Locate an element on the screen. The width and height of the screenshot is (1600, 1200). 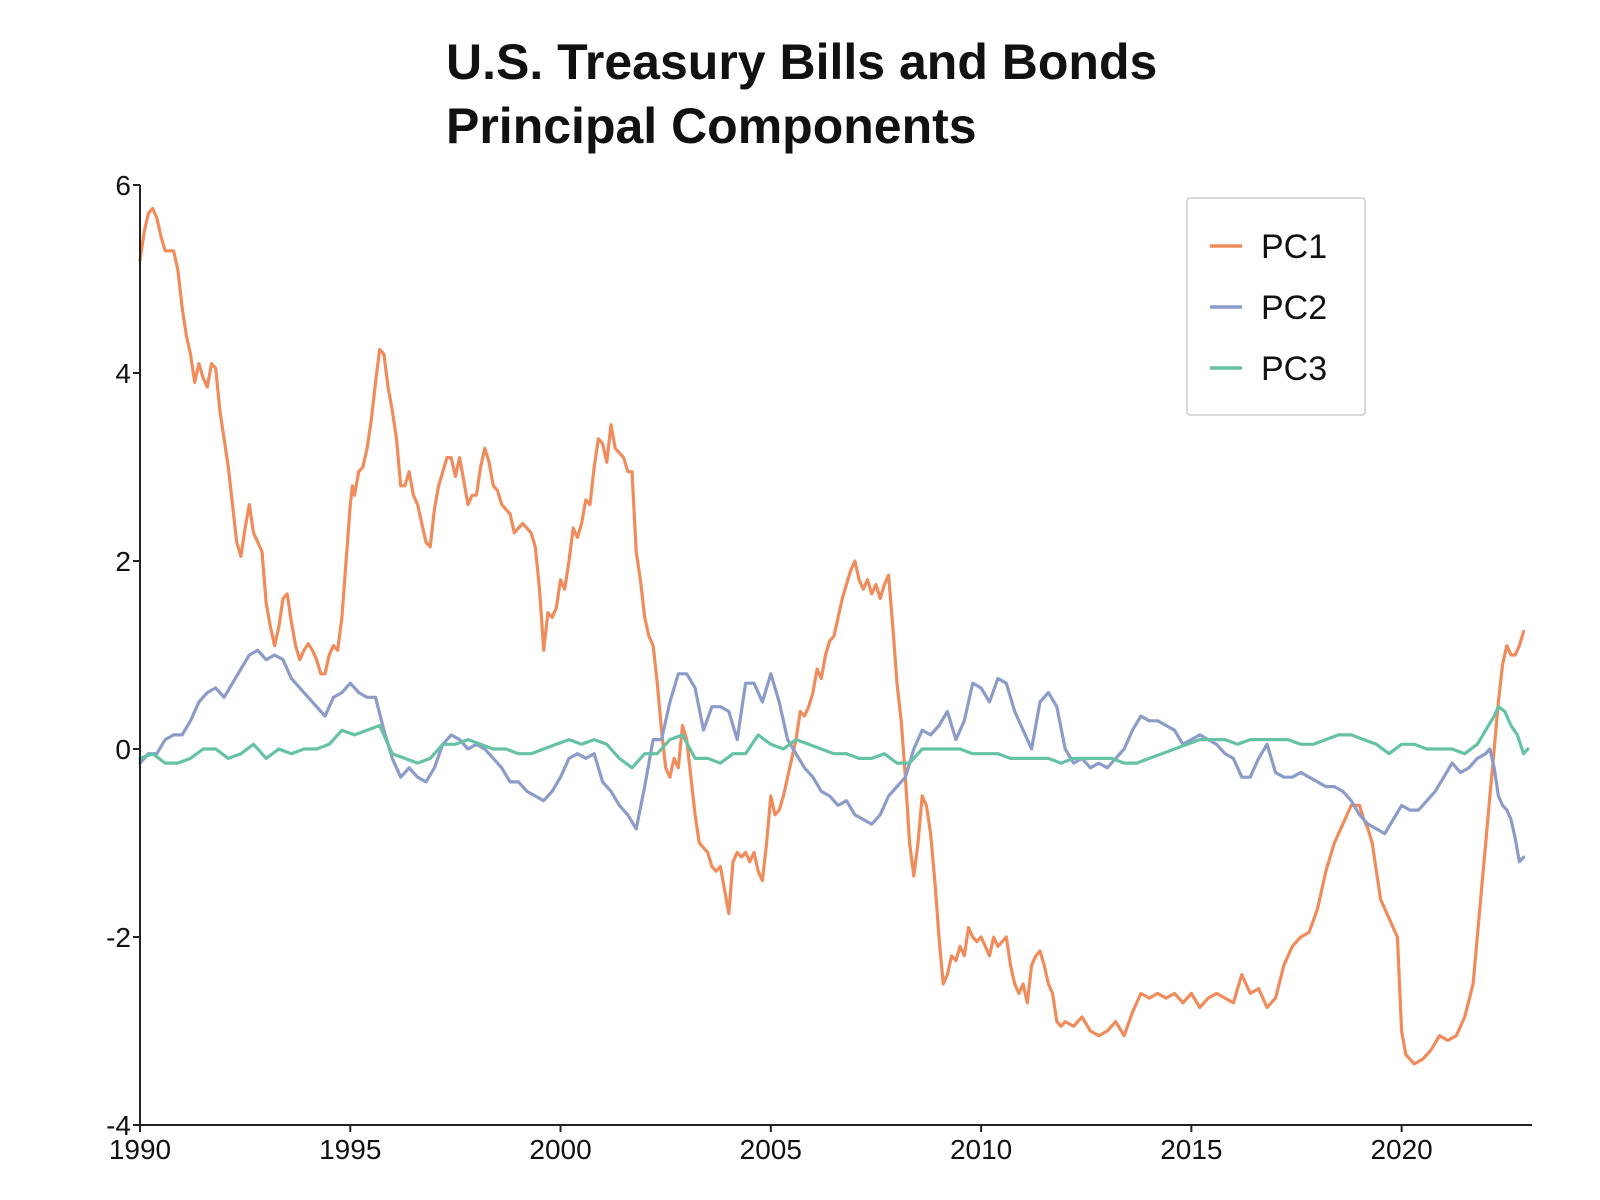
legend-box is located at coordinates (1276, 306).